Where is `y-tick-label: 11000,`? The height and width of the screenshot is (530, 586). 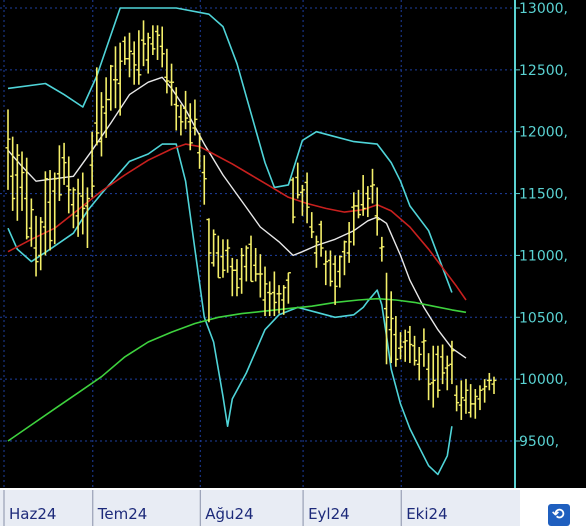 y-tick-label: 11000, is located at coordinates (543, 256).